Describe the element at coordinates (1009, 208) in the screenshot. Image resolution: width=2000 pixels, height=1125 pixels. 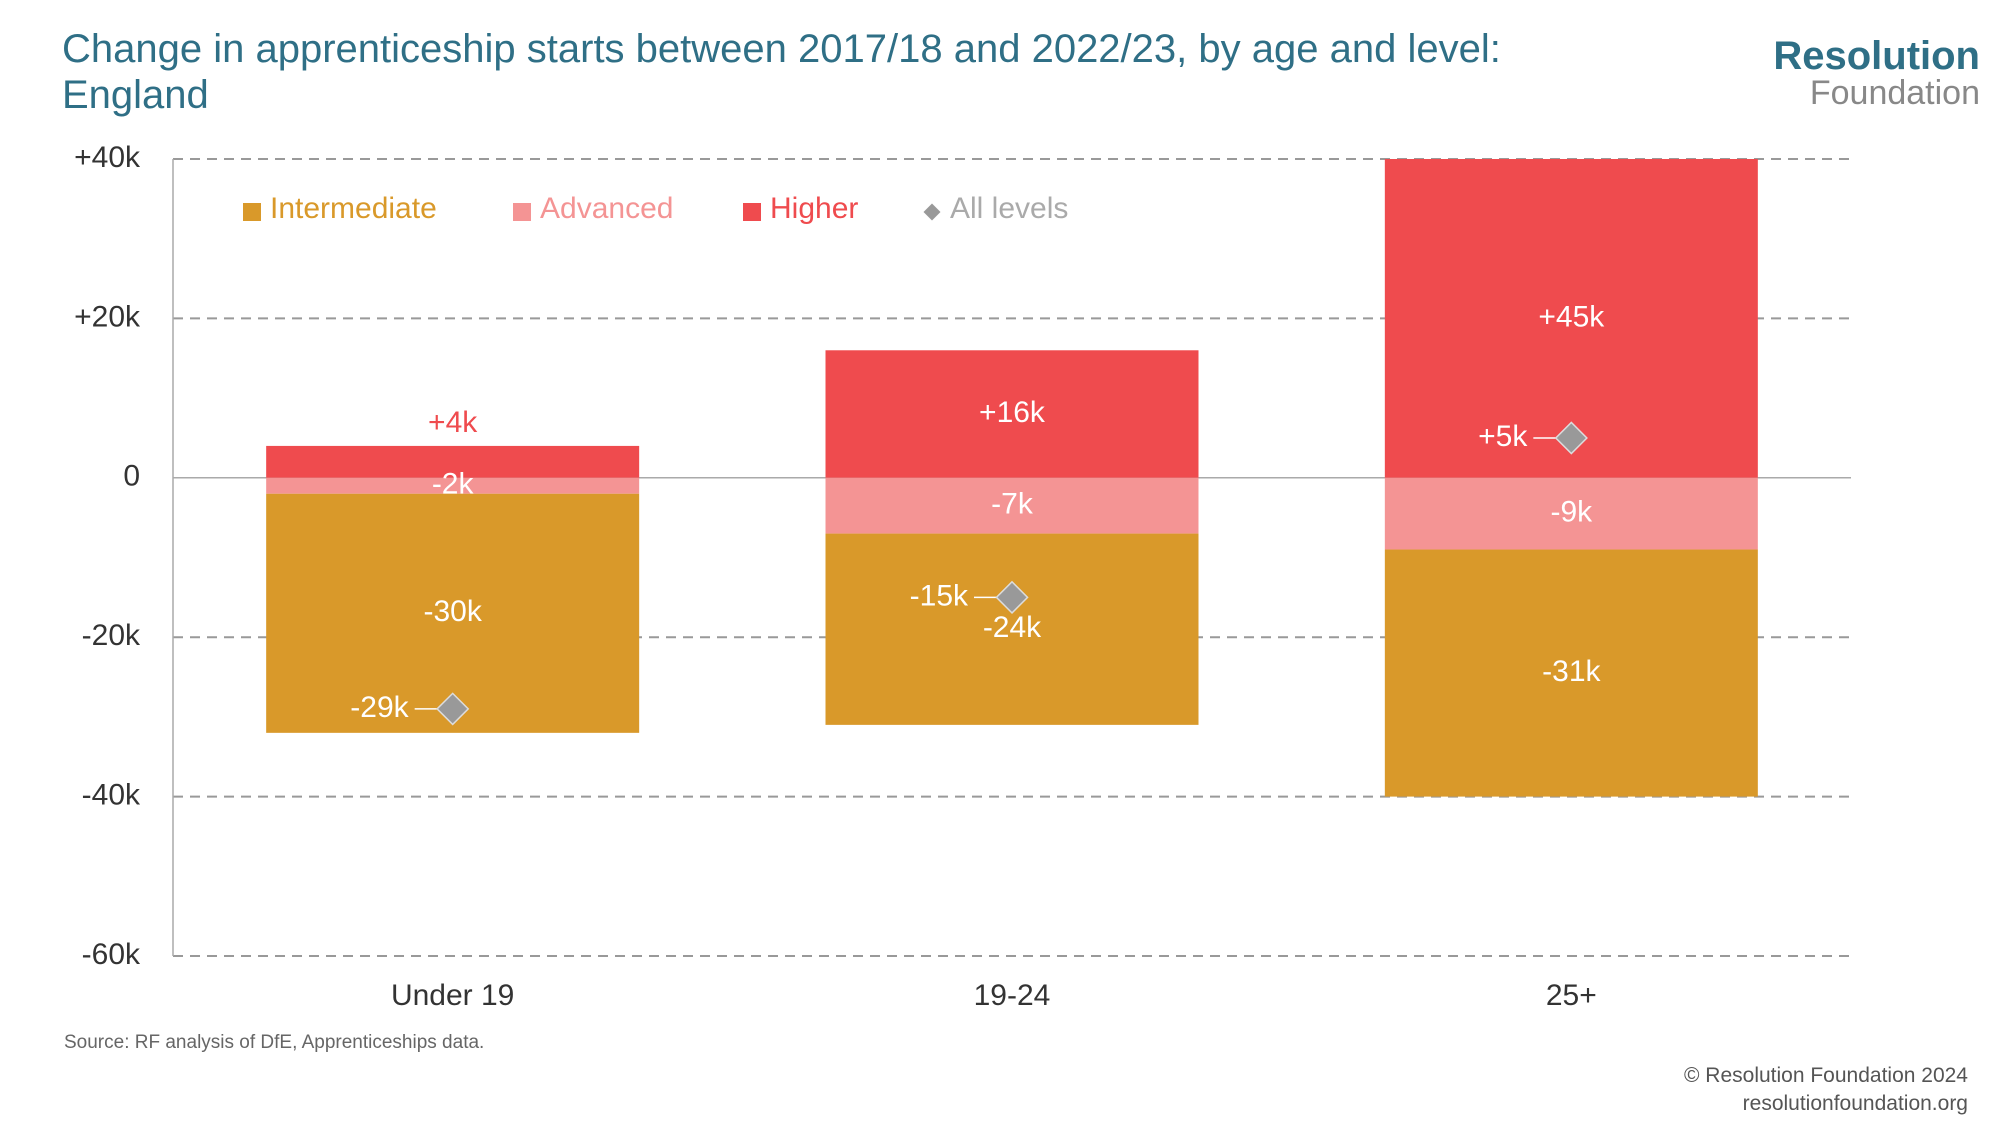
I see `legend-label: All levels` at that location.